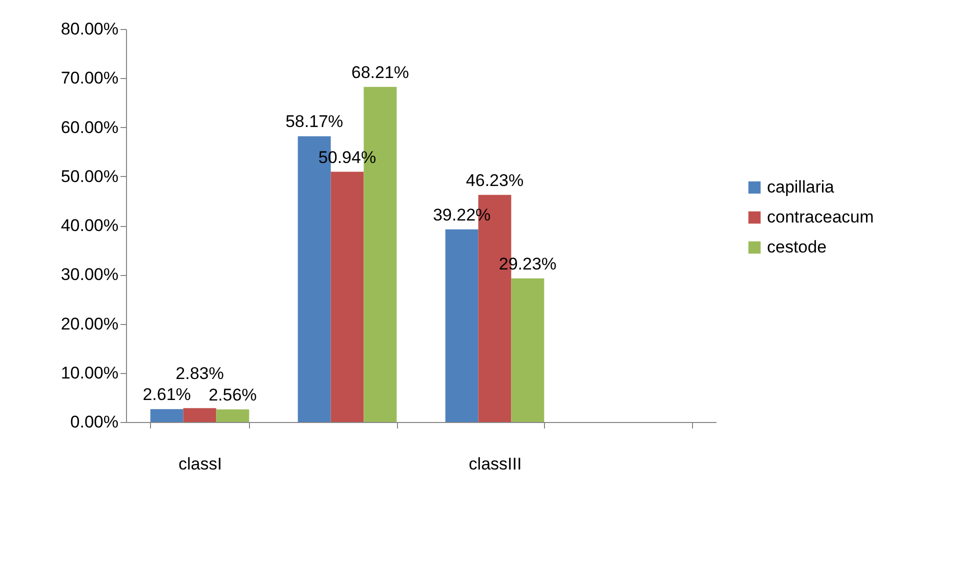  Describe the element at coordinates (166, 394) in the screenshot. I see `data-label: 2.61%` at that location.